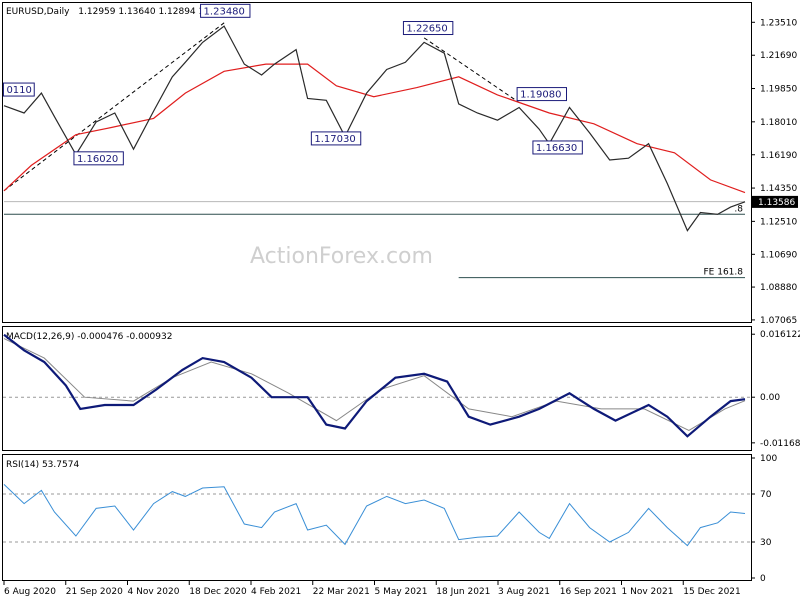  I want to click on x-tick-label: 6 Aug 2020, so click(30, 592).